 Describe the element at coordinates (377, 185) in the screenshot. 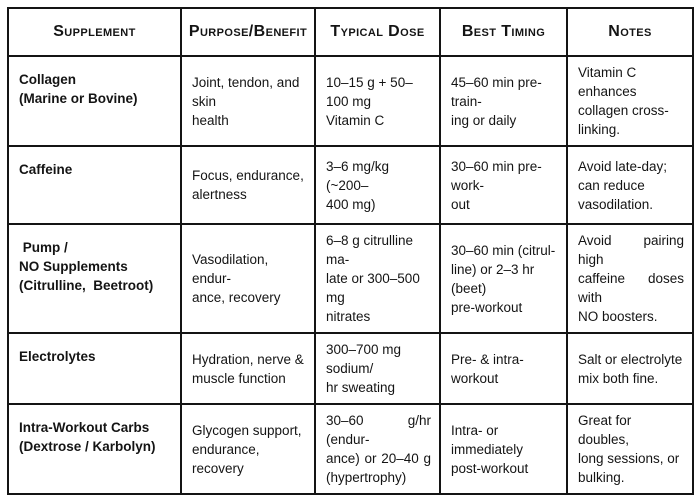

I see `cell-dose: 3–6 mg/kg (~200– 400 mg)` at that location.